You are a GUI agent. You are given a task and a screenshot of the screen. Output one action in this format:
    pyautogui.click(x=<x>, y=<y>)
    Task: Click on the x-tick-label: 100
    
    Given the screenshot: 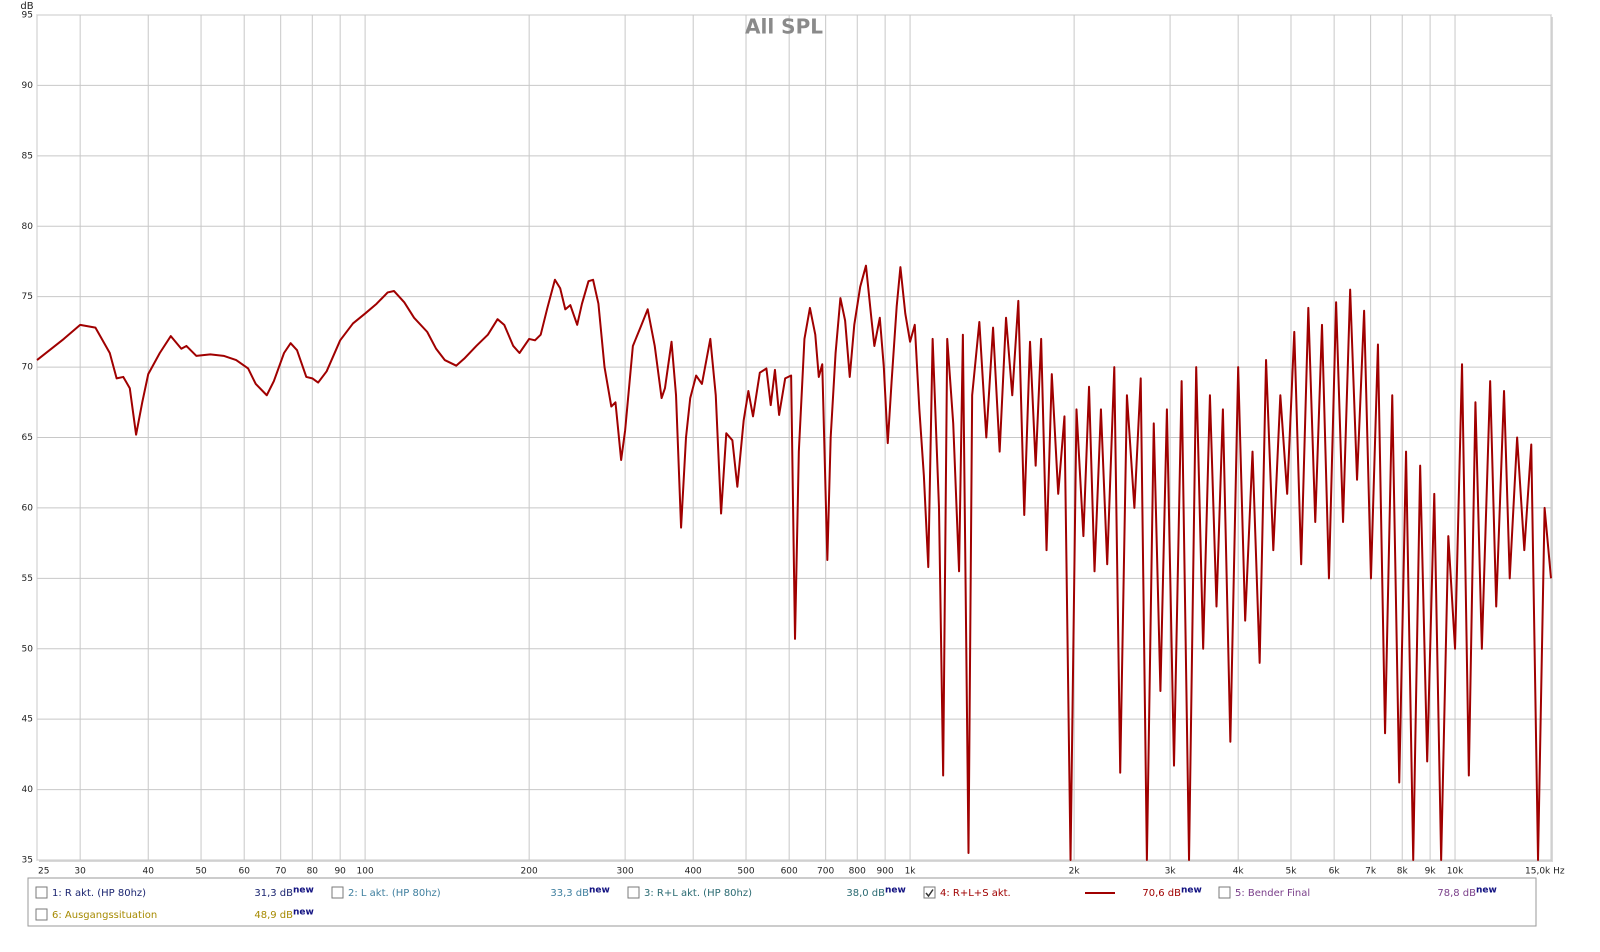 What is the action you would take?
    pyautogui.click(x=365, y=872)
    